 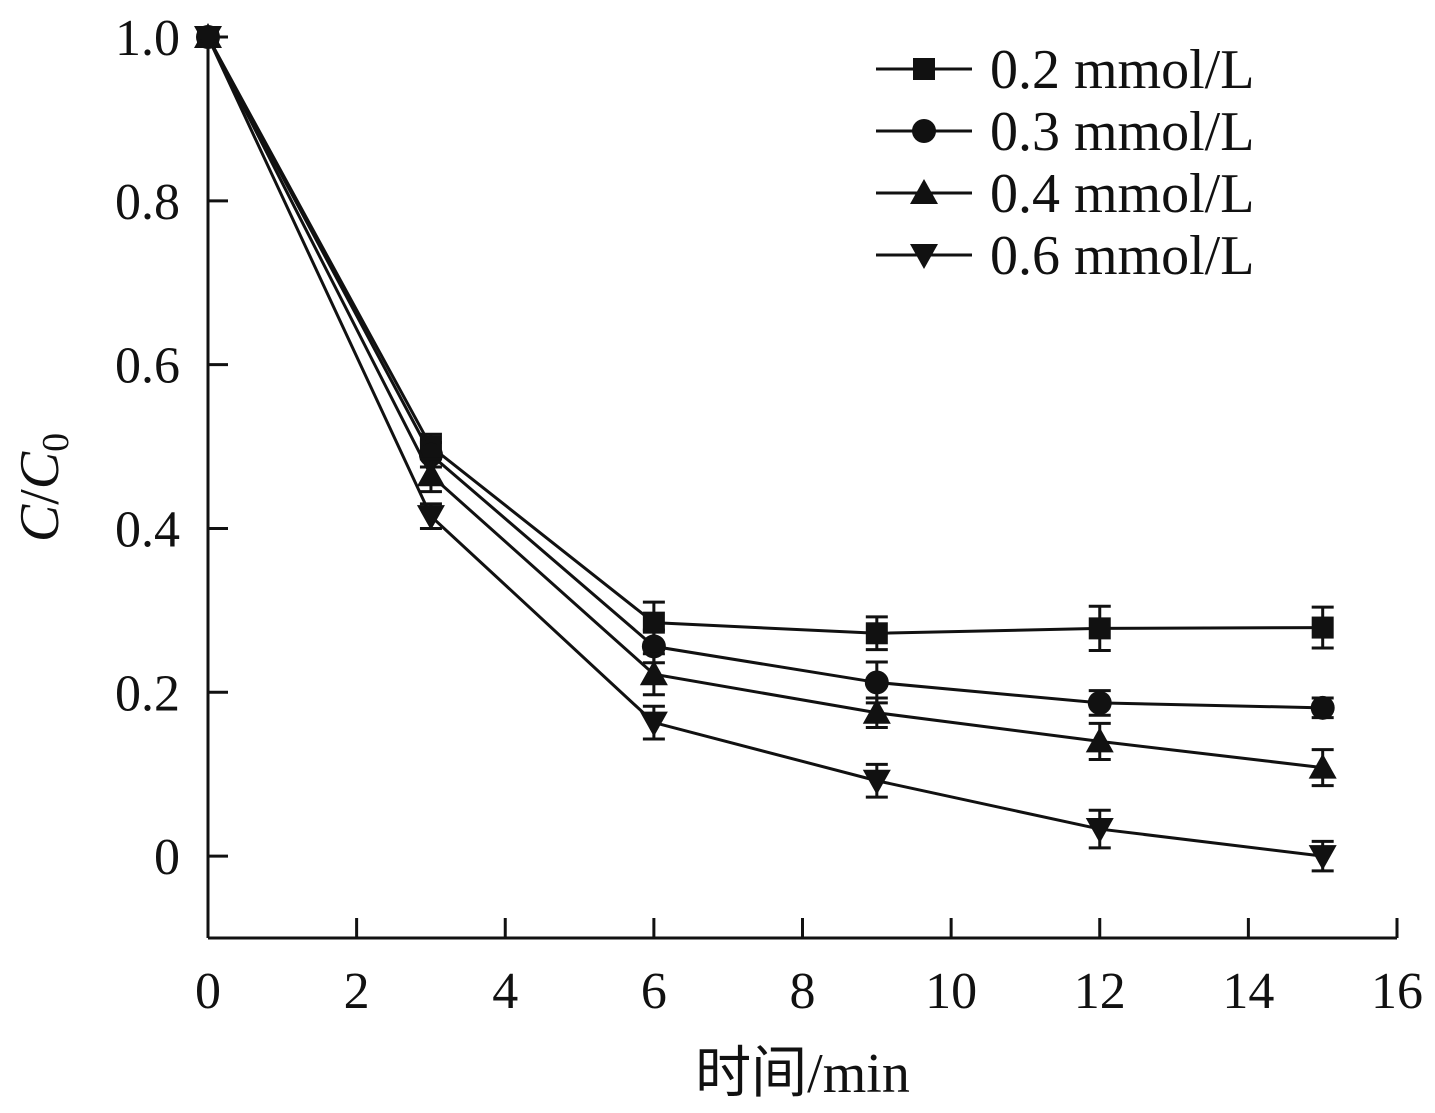 What do you see at coordinates (654, 991) in the screenshot?
I see `x-tick-label: 6` at bounding box center [654, 991].